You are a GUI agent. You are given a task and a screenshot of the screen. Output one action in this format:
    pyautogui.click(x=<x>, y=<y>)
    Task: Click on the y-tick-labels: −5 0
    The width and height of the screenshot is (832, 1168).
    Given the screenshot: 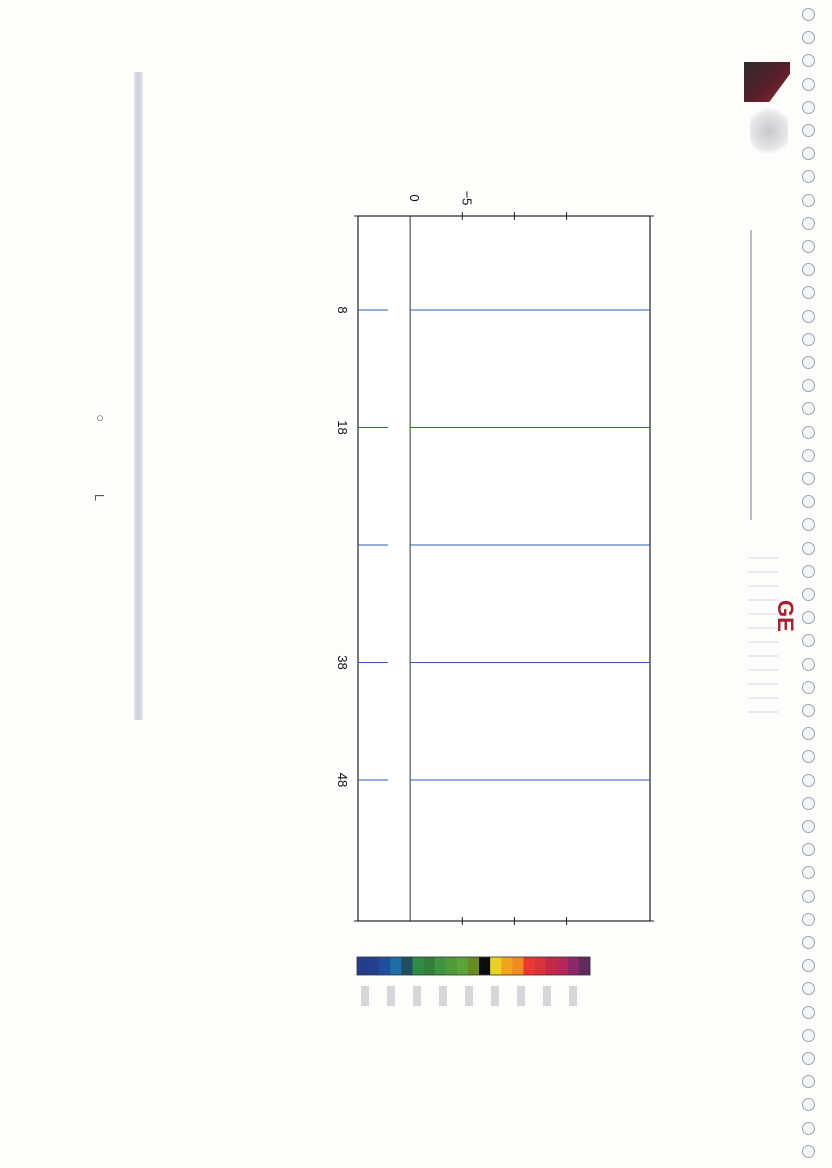 What is the action you would take?
    pyautogui.click(x=440, y=198)
    